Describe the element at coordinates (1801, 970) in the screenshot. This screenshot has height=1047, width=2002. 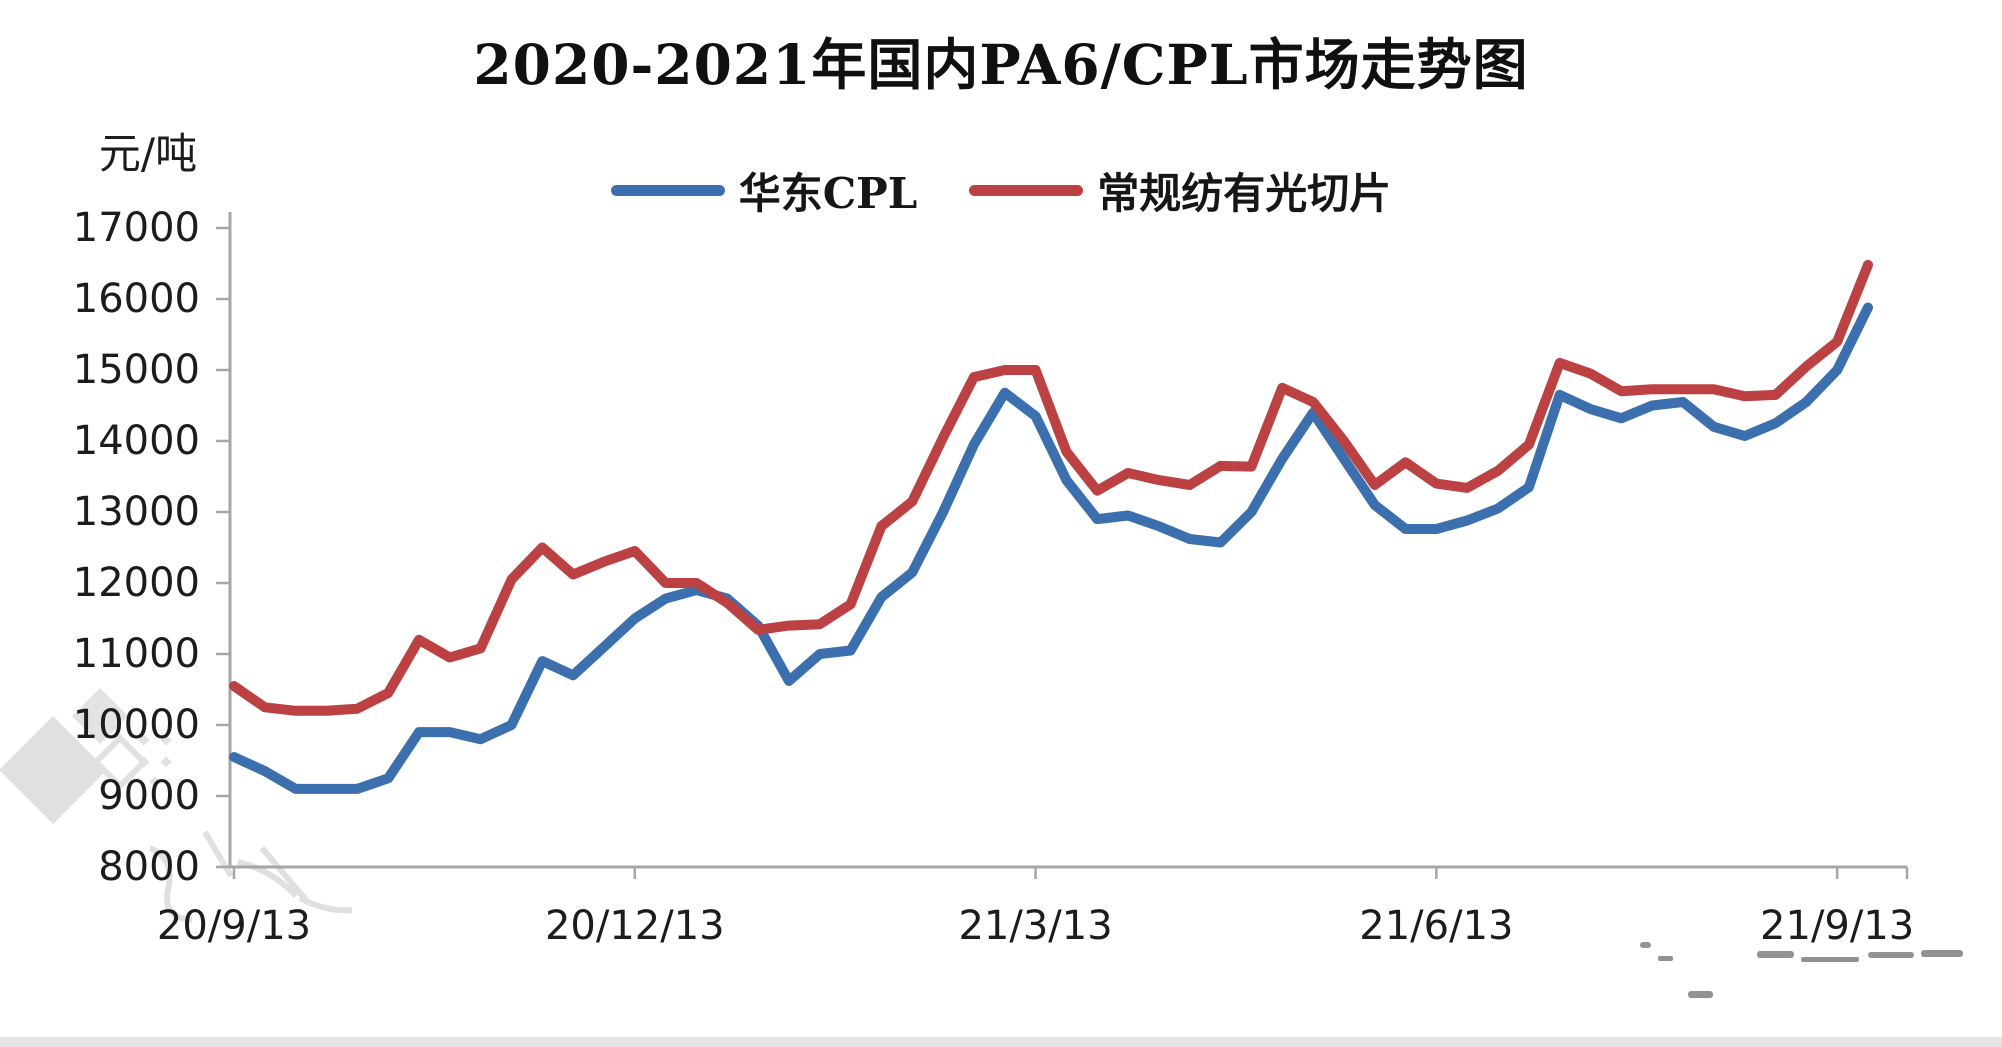
I see `watermark-smudges-right` at that location.